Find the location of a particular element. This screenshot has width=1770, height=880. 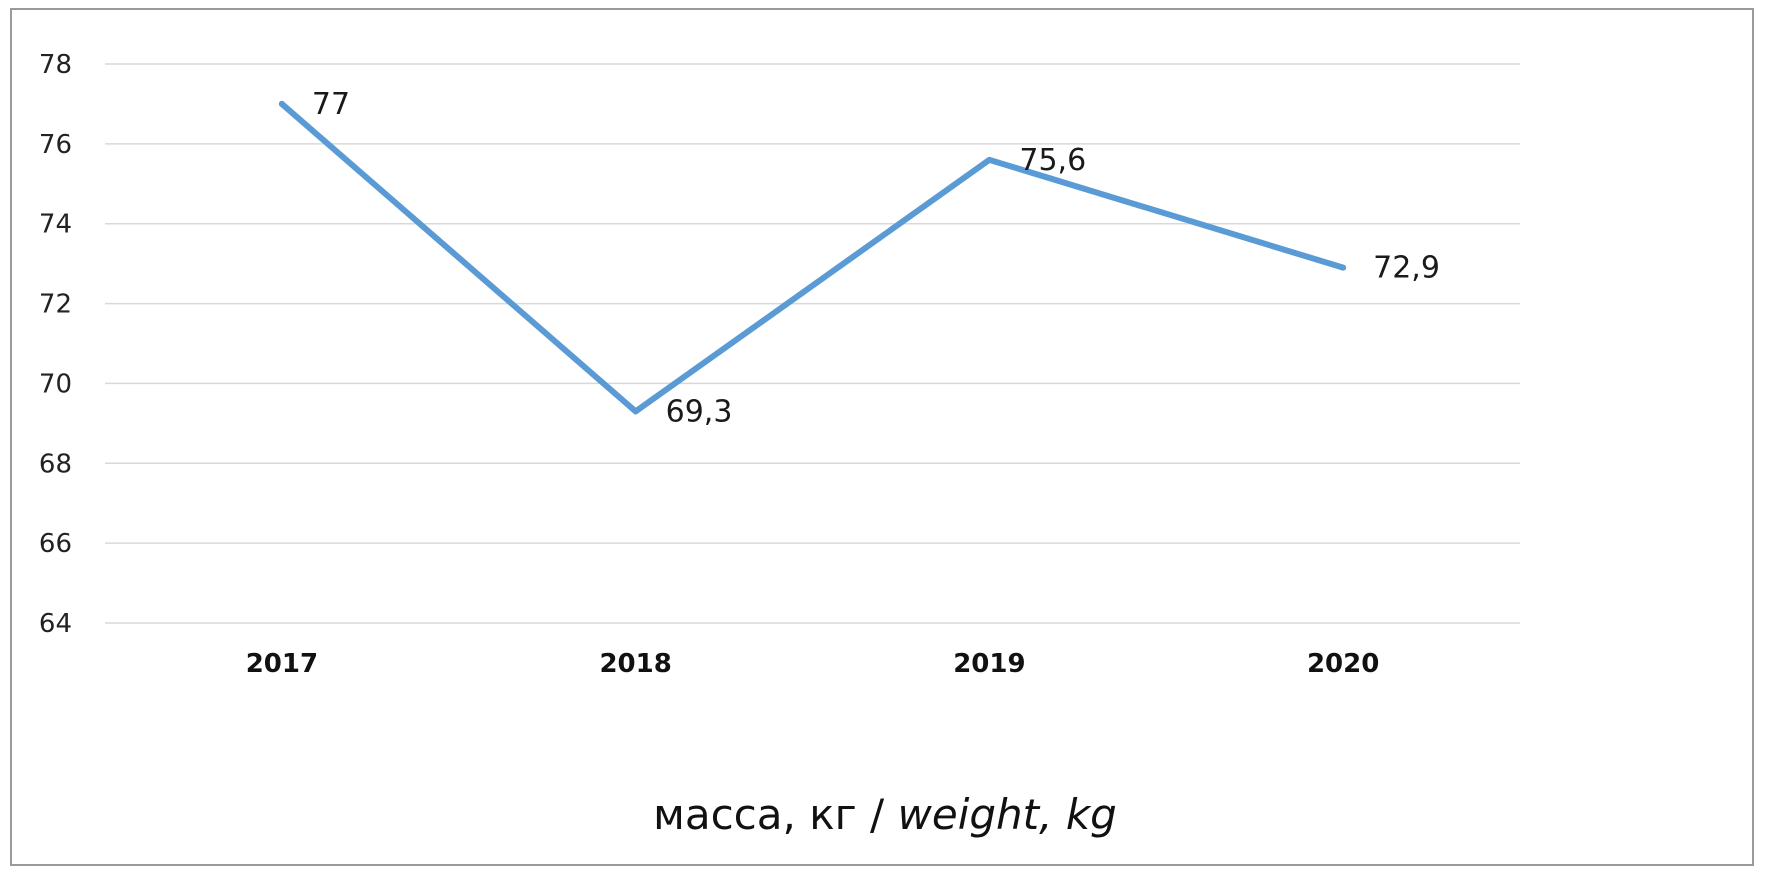

y-tick-label: 64 is located at coordinates (55, 624).